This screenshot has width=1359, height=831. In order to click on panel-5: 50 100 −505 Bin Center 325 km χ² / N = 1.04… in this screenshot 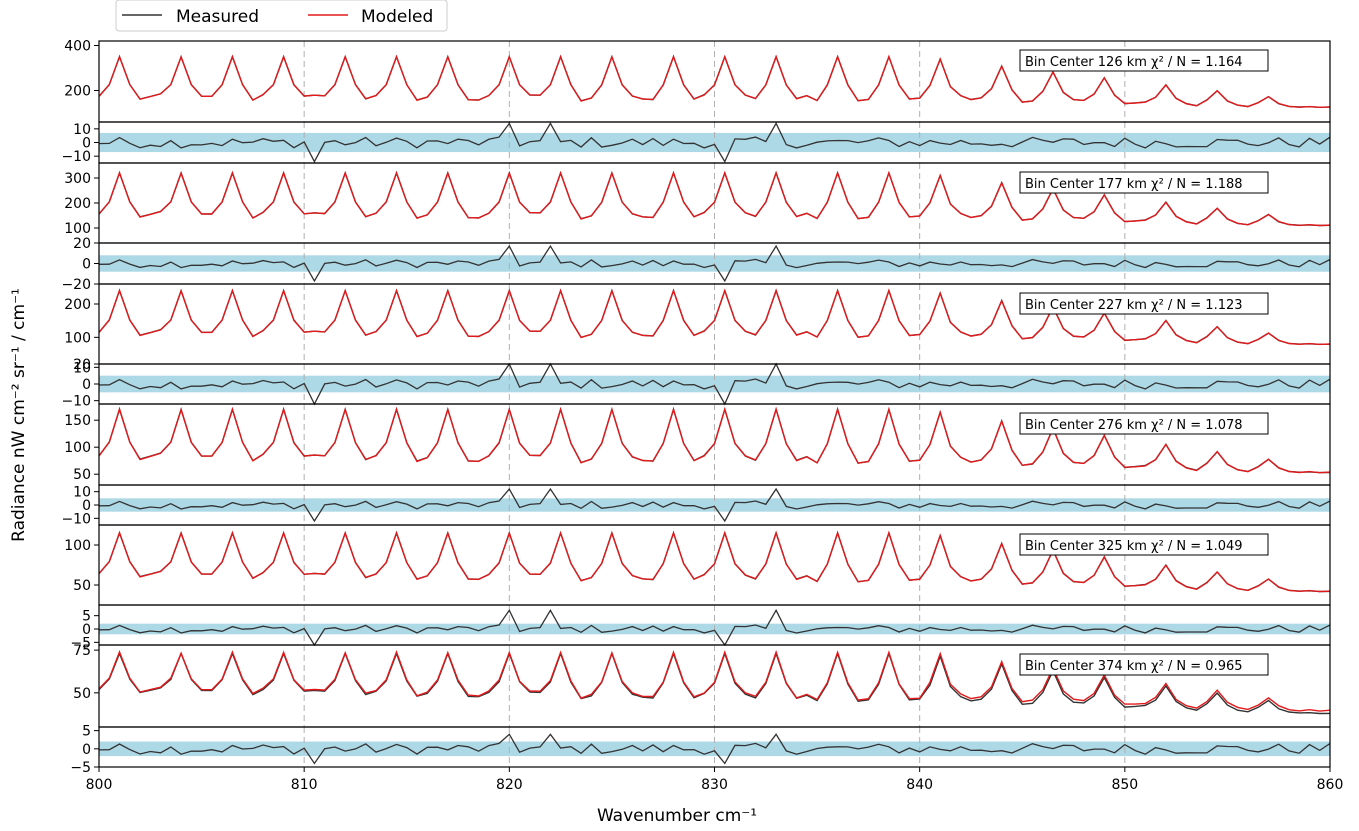, I will do `click(697, 587)`.